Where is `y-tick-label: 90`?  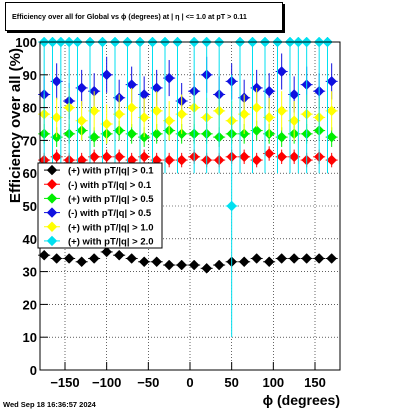
y-tick-label: 90 is located at coordinates (30, 75).